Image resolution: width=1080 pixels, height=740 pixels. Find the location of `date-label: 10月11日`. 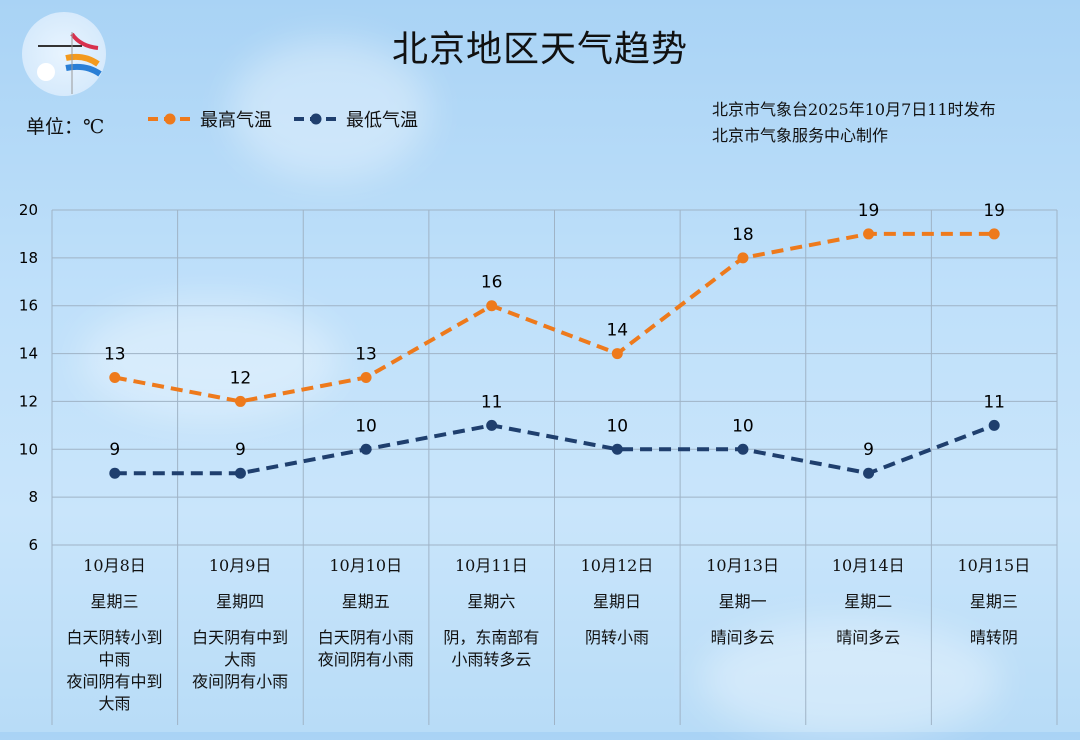

date-label: 10月11日 is located at coordinates (491, 565).